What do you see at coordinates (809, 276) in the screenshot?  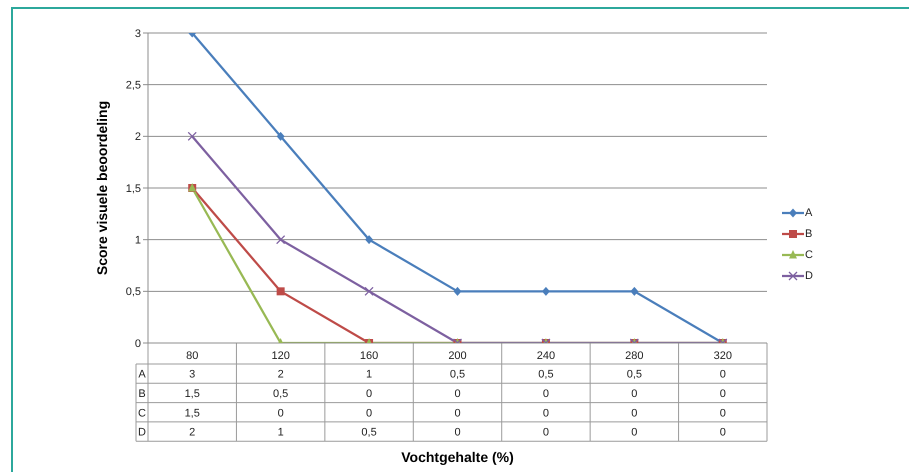 I see `legend-label: D` at bounding box center [809, 276].